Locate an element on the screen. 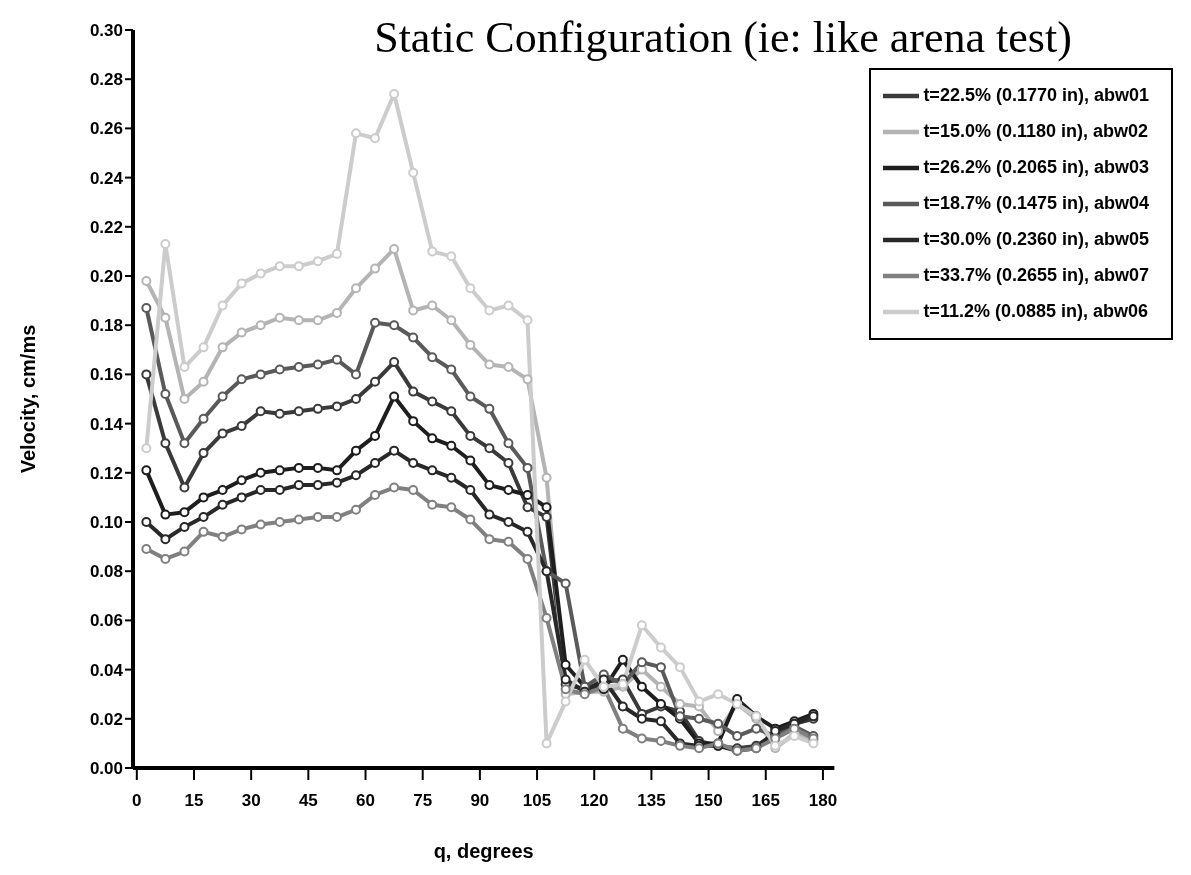 This screenshot has height=875, width=1191. x-tick-label: 60 is located at coordinates (365, 801).